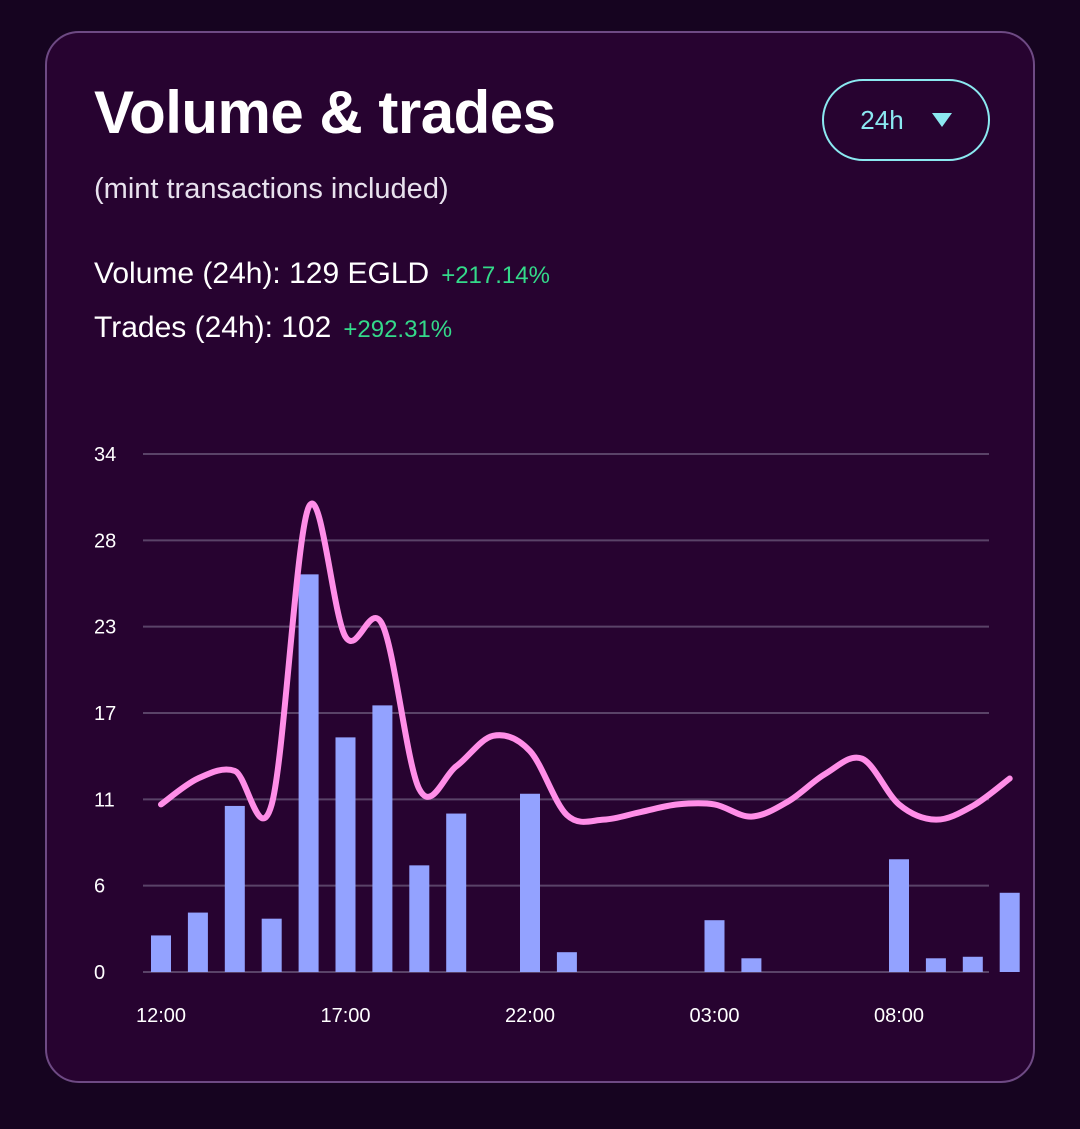 The height and width of the screenshot is (1129, 1080). I want to click on y-tick-label: 0, so click(99, 973).